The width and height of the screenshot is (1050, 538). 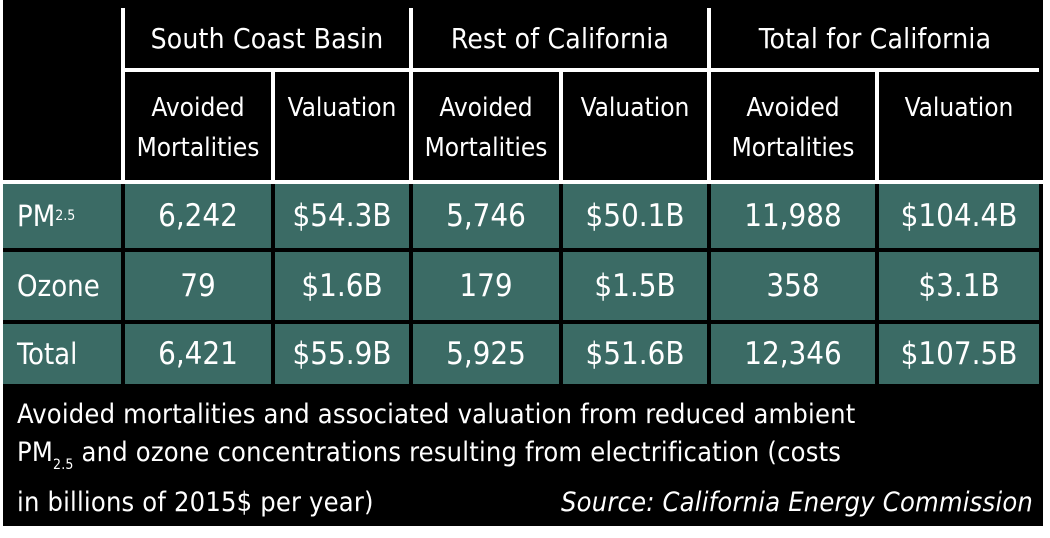 What do you see at coordinates (635, 216) in the screenshot?
I see `table-cell: $50.1B` at bounding box center [635, 216].